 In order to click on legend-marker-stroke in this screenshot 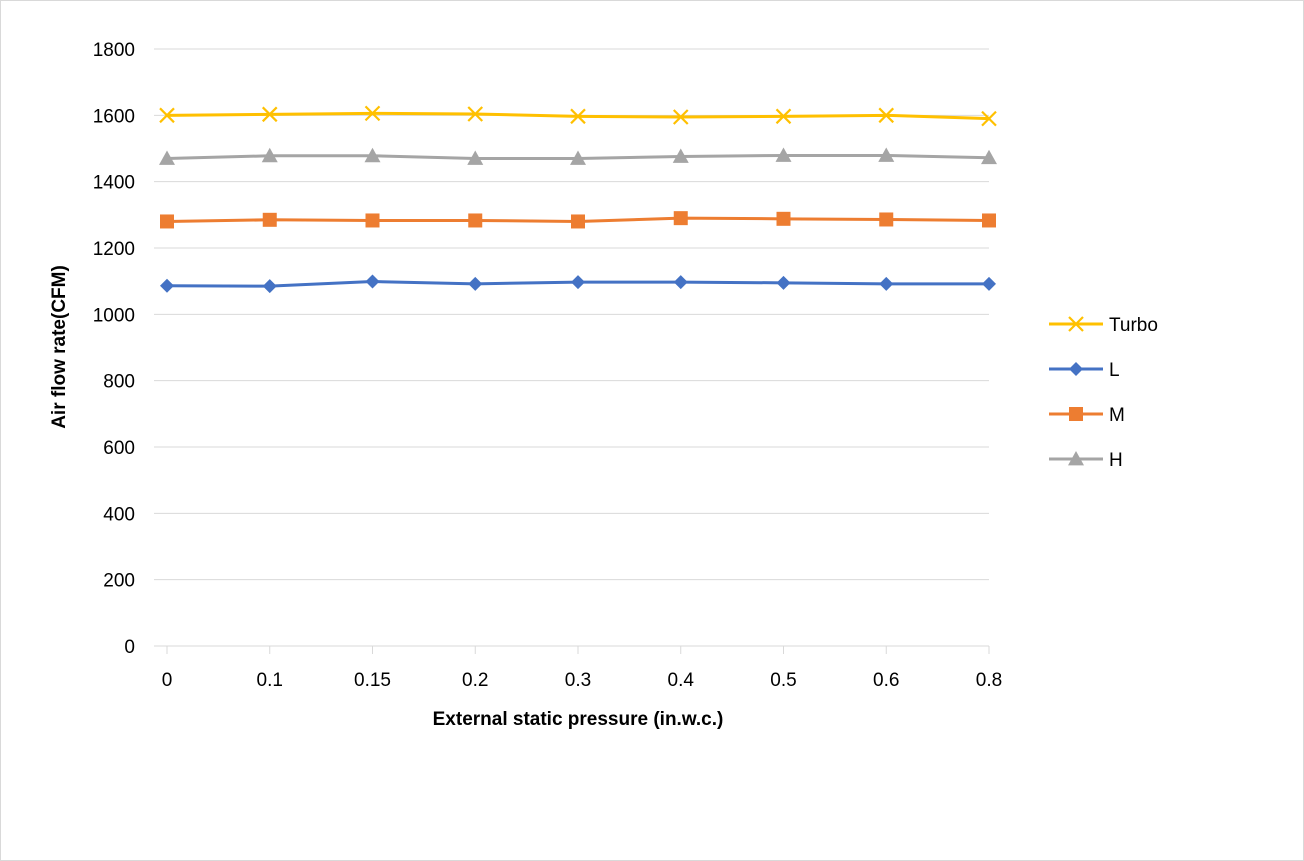, I will do `click(1076, 324)`.